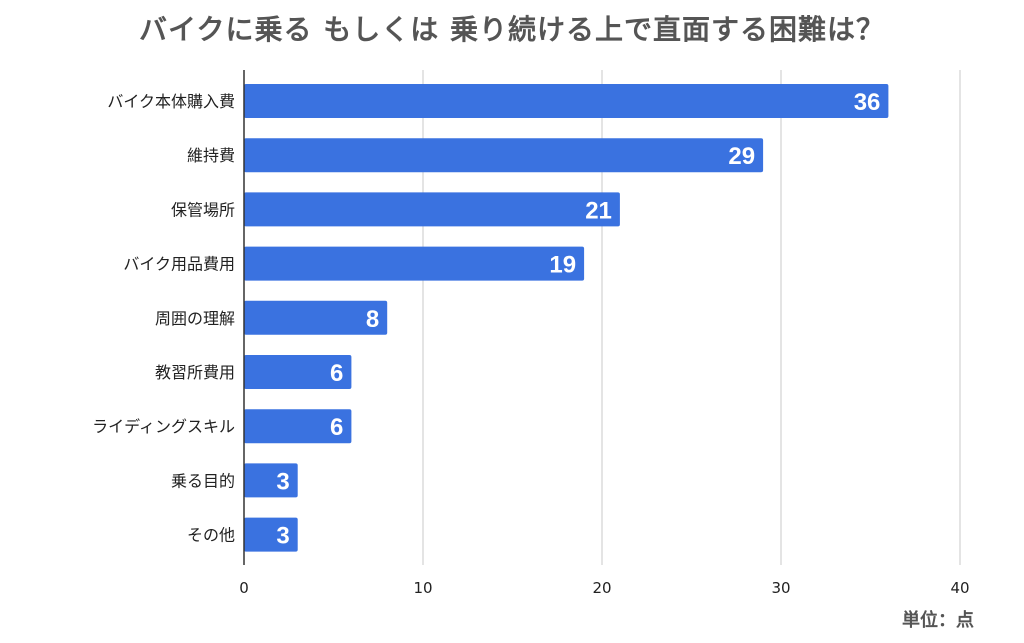 The image size is (1024, 643). Describe the element at coordinates (195, 318) in the screenshot. I see `category-label: 周囲の理解` at that location.